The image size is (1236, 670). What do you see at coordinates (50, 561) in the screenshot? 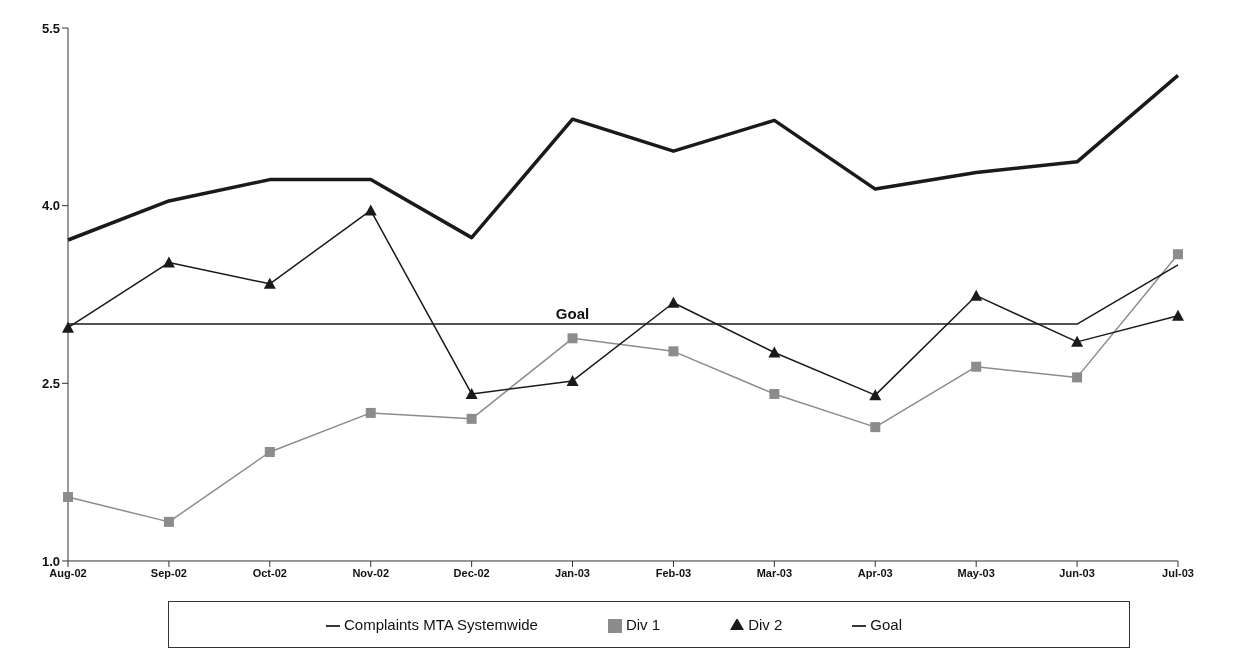
I see `y-tick-label: 1.0` at bounding box center [50, 561].